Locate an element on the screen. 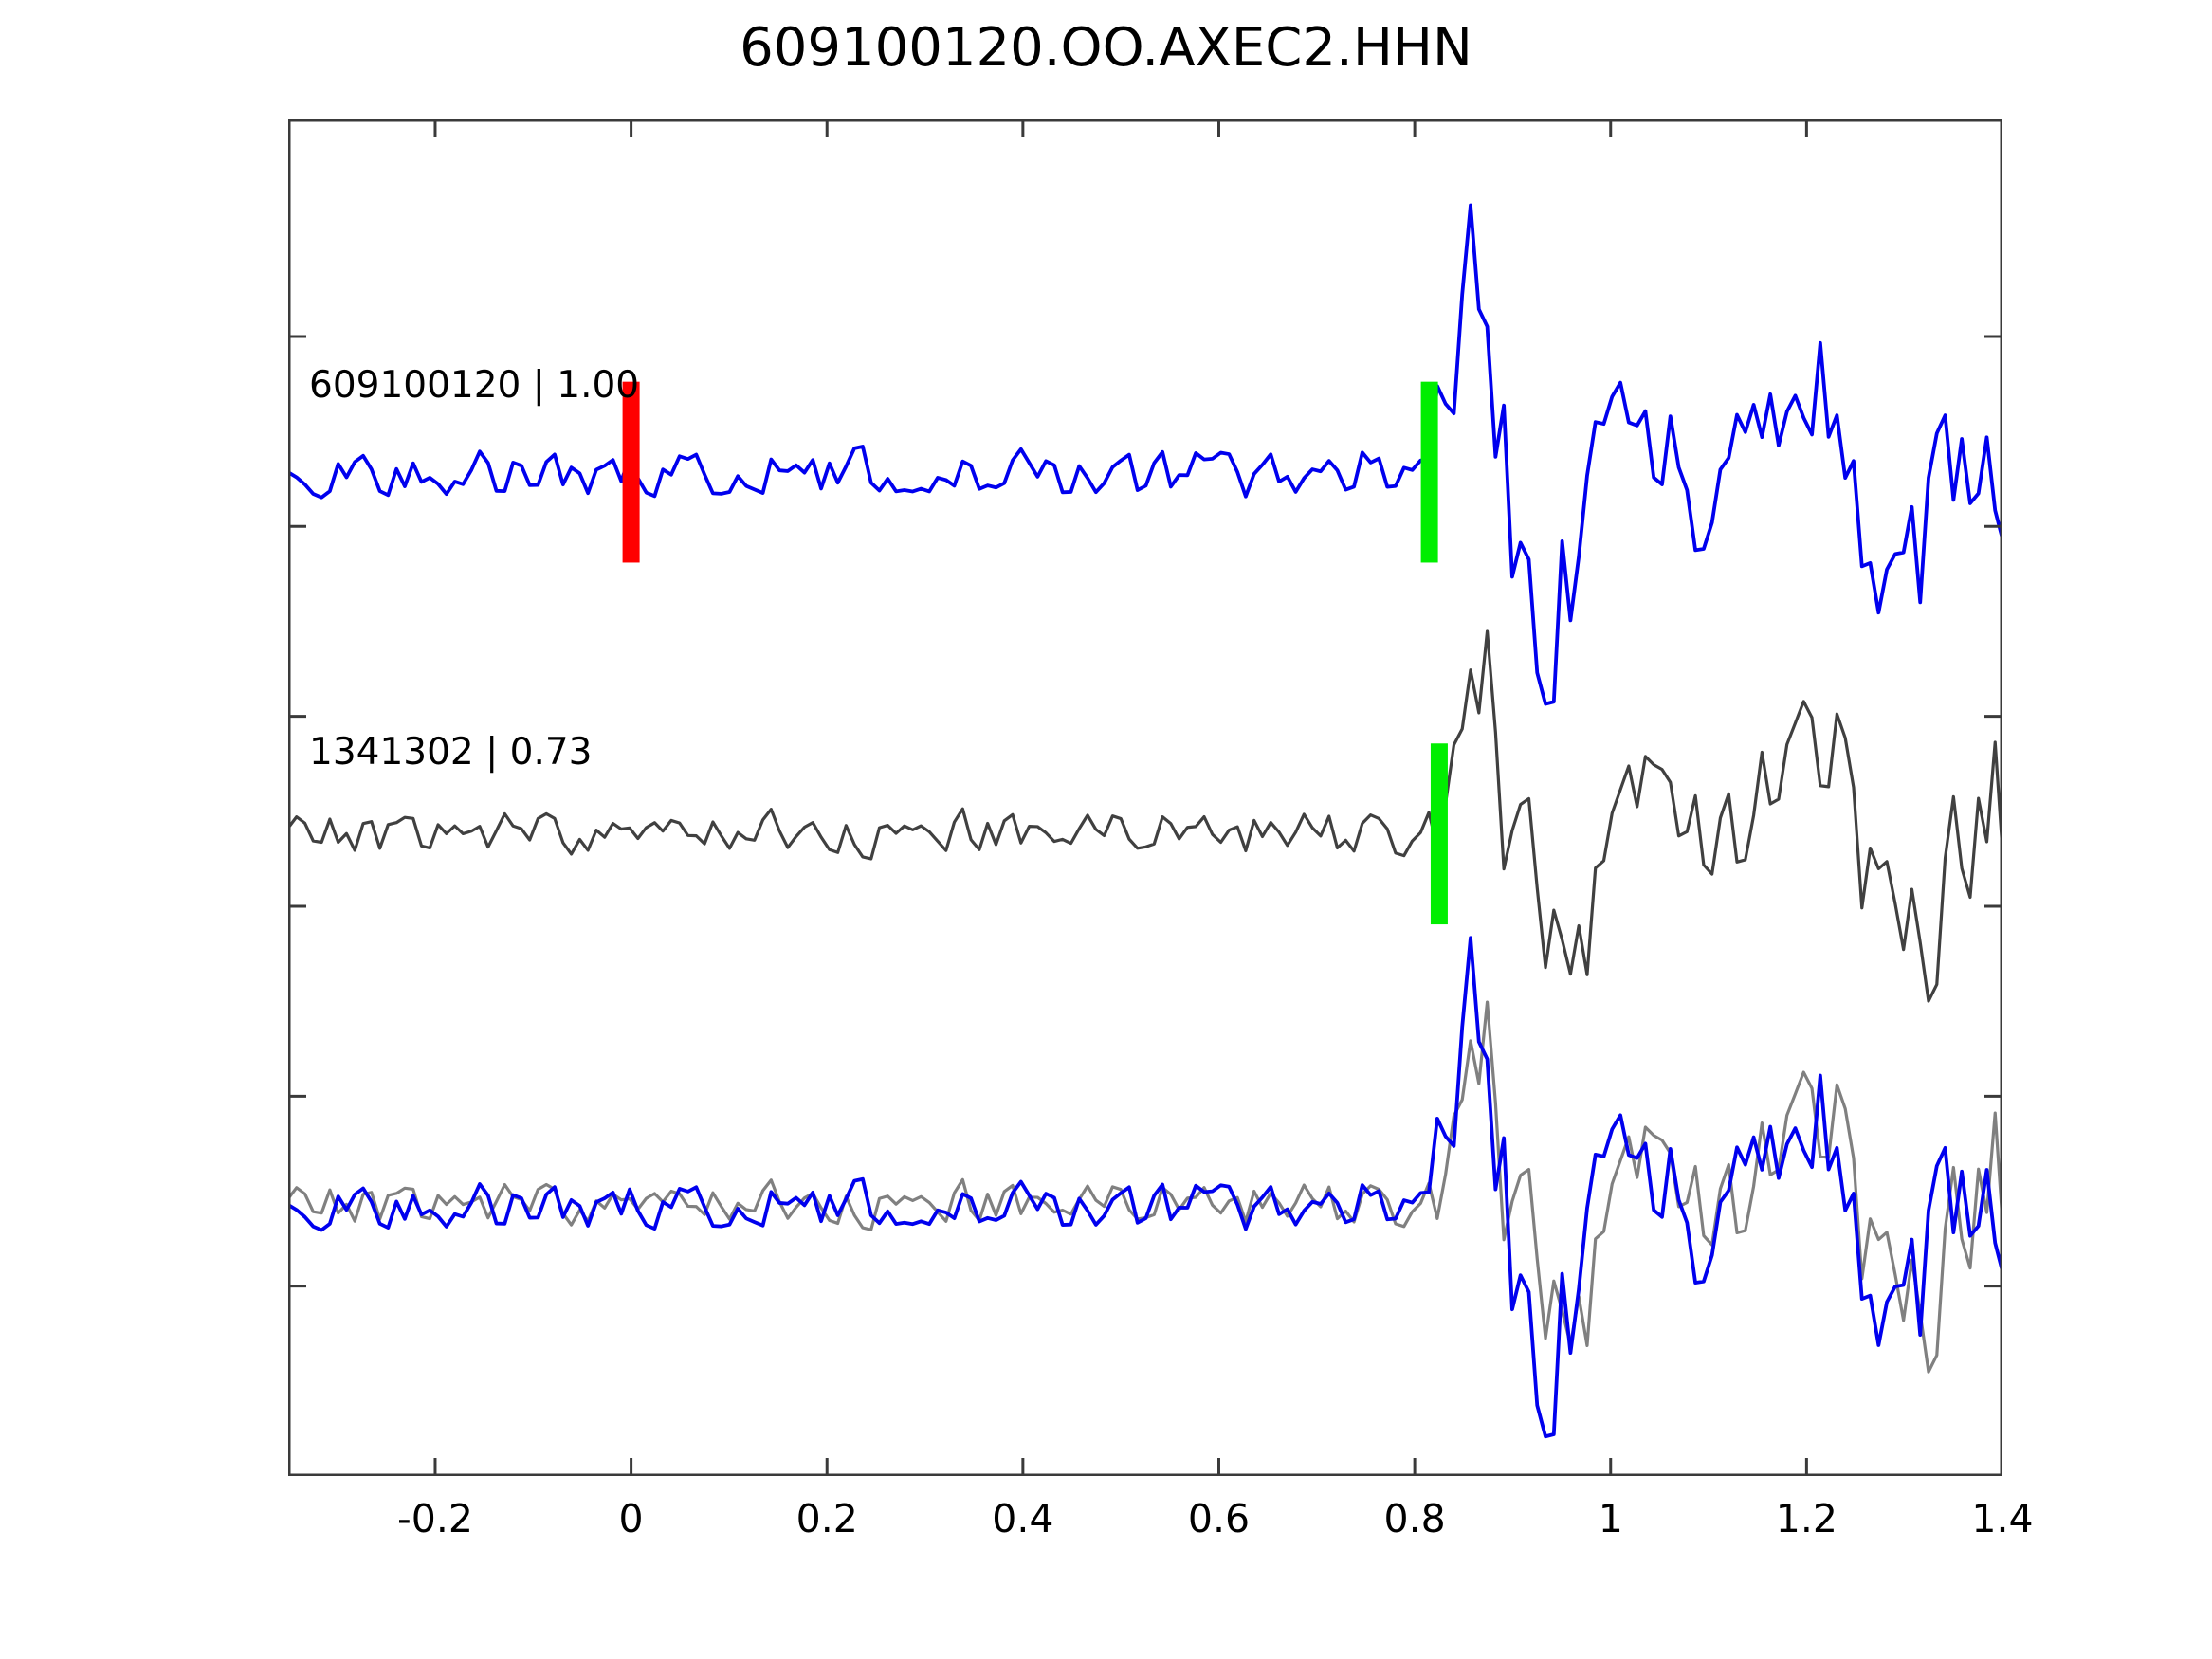  page-title: 609100120.OO.AXEC2.HHN is located at coordinates (1106, 48).